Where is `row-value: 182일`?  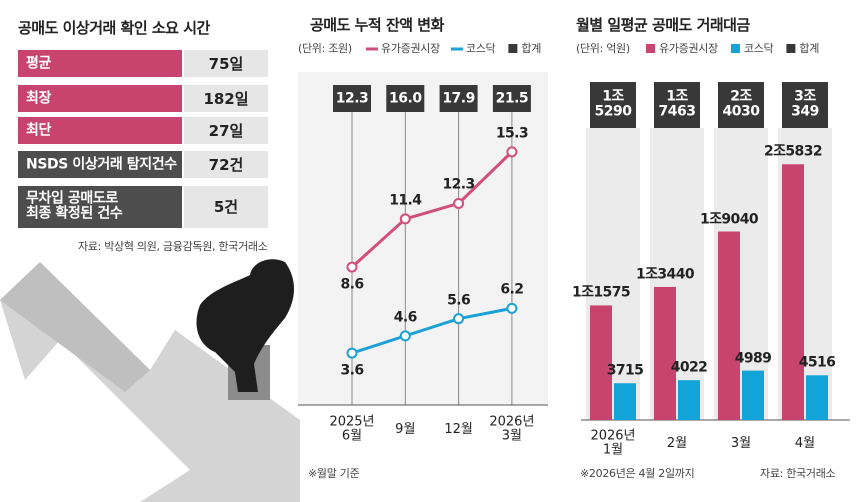
row-value: 182일 is located at coordinates (226, 98).